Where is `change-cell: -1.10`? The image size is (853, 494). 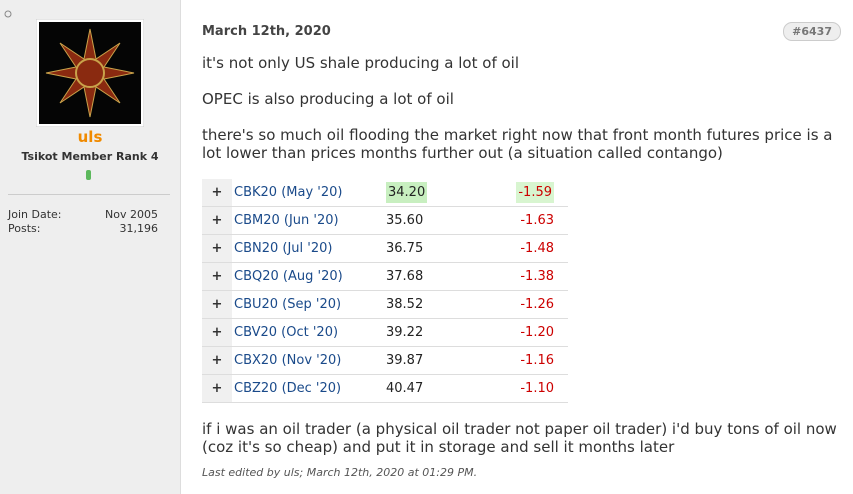 change-cell: -1.10 is located at coordinates (537, 388).